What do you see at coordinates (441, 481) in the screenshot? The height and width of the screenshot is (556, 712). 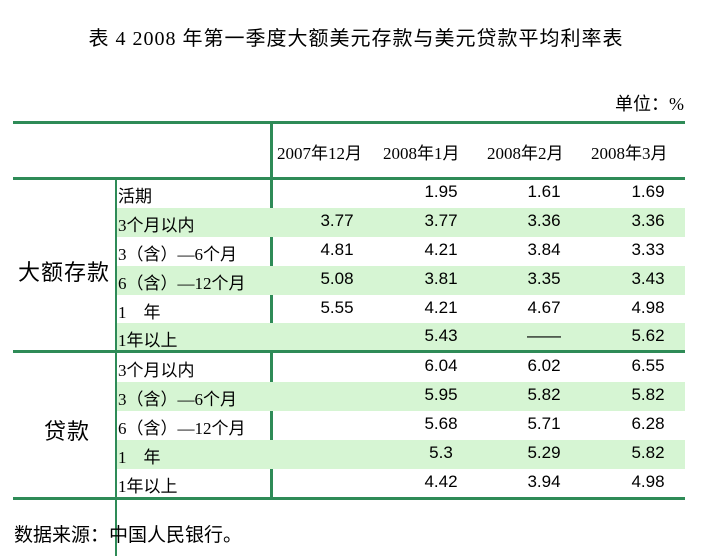 I see `table-cell: 4.42` at bounding box center [441, 481].